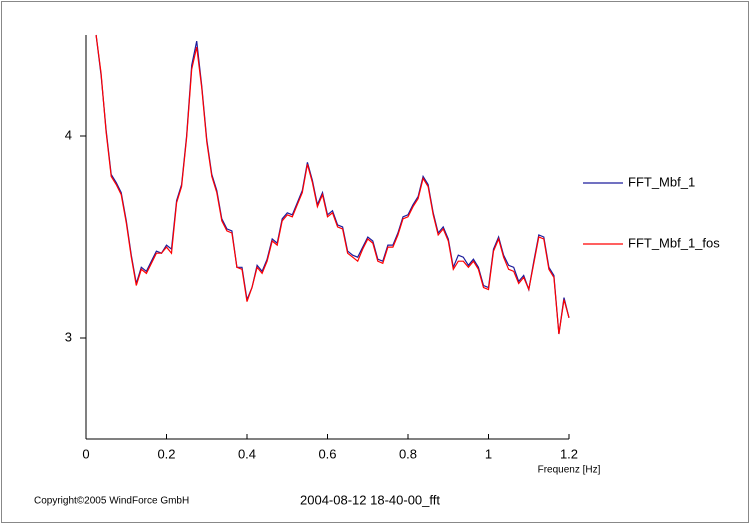 Image resolution: width=751 pixels, height=530 pixels. Describe the element at coordinates (68, 336) in the screenshot. I see `y-tick-label: 3` at that location.